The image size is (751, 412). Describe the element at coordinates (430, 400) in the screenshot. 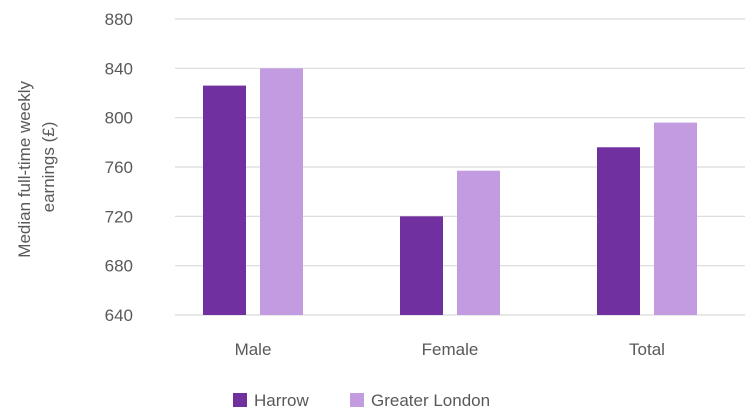

I see `legend-label: Greater London` at that location.